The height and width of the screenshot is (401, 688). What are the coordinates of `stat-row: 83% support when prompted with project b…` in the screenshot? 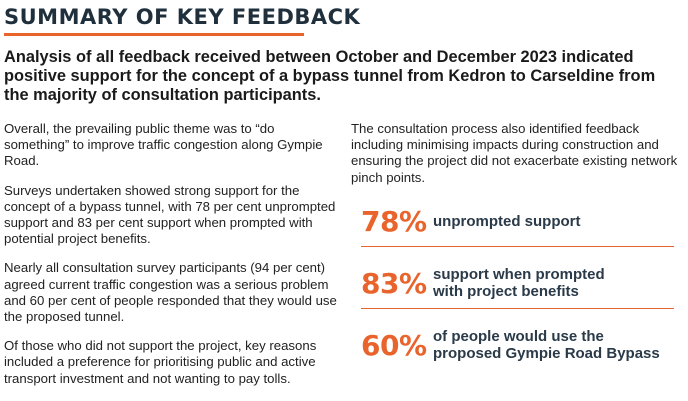 It's located at (517, 283).